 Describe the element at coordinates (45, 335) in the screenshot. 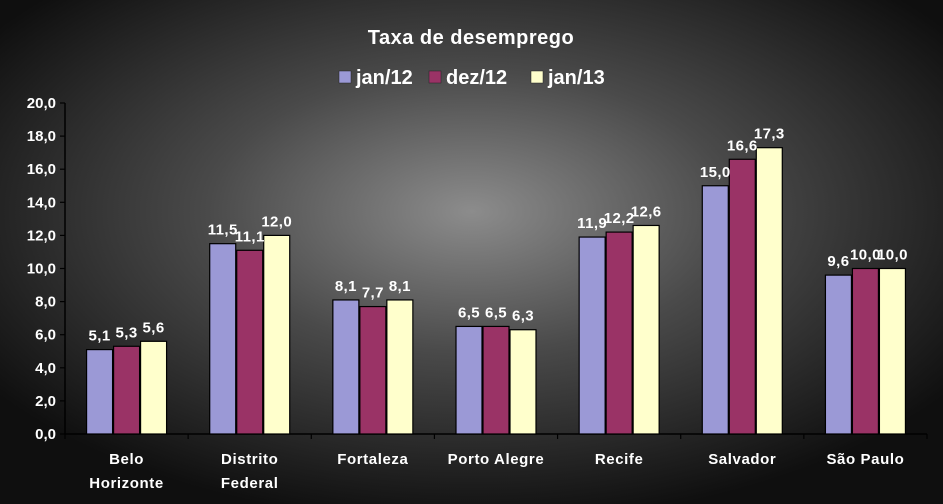

I see `y-tick-label: 6,0` at that location.